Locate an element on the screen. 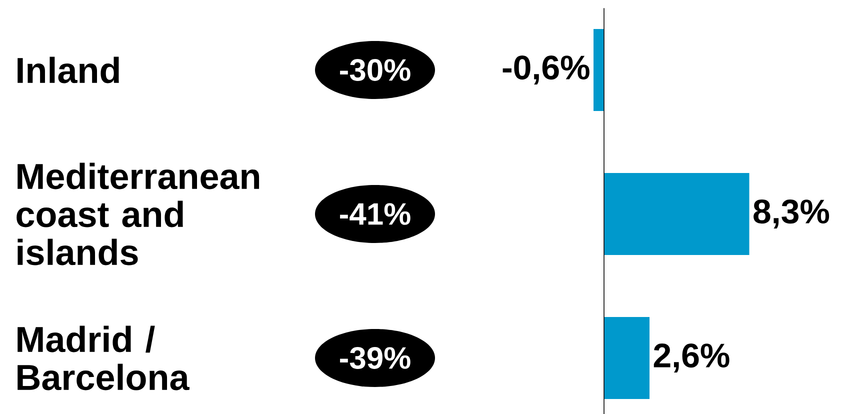  y-tick-label: Madrid / Barcelona is located at coordinates (104, 358).